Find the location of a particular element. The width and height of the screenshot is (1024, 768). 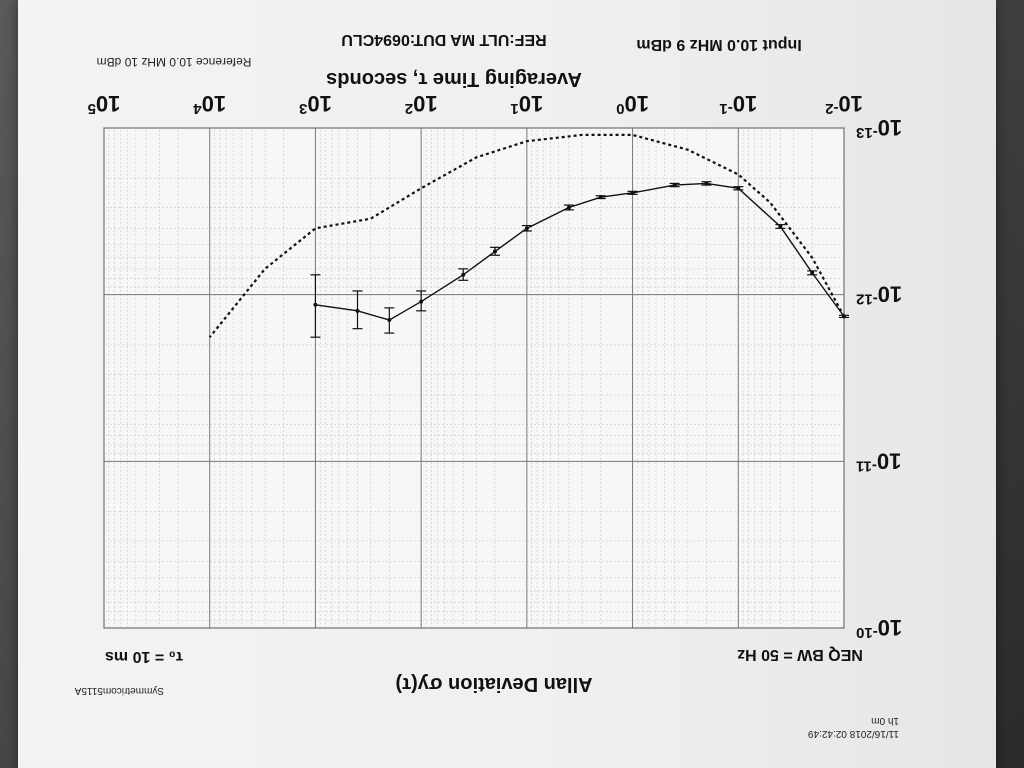

x-tick-label: 10⁴ is located at coordinates (209, 104).